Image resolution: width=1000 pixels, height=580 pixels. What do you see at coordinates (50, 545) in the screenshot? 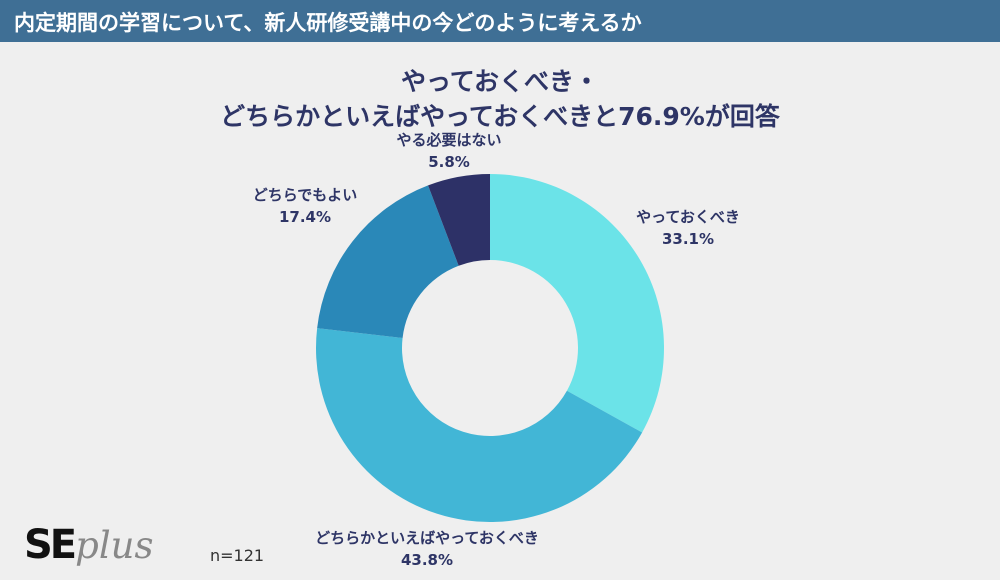
I see `logo-se-text: SE` at bounding box center [50, 545].